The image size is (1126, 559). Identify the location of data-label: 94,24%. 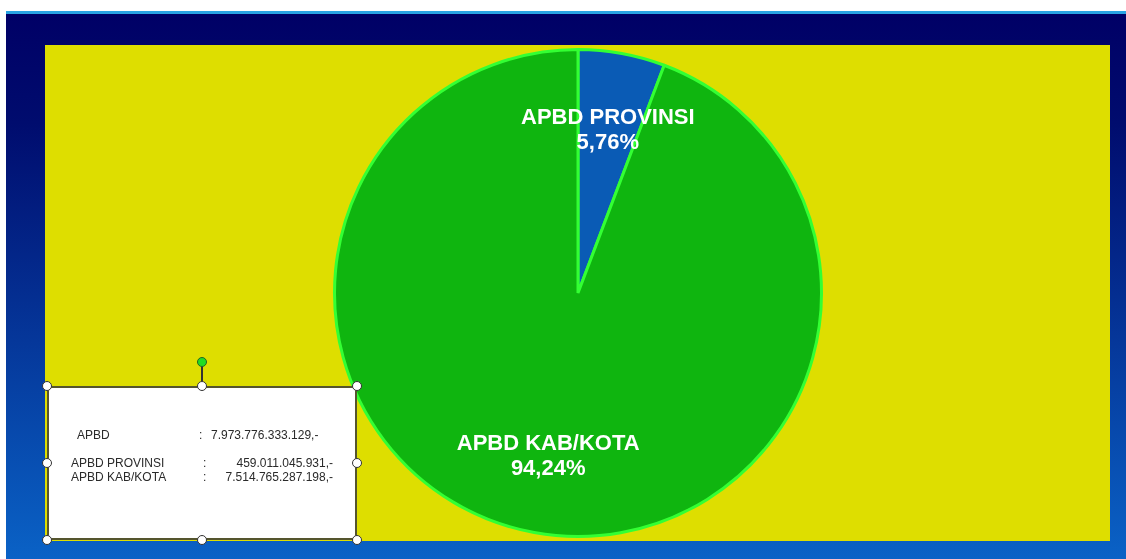
(548, 467).